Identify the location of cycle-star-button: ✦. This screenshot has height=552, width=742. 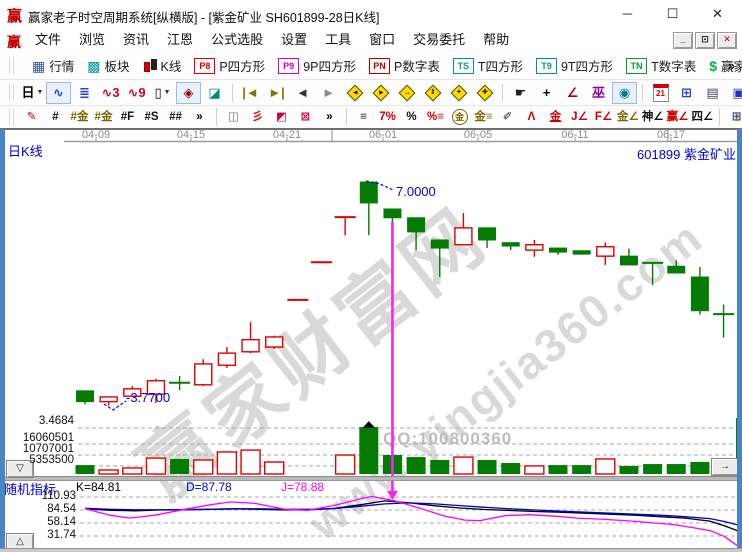
(458, 93).